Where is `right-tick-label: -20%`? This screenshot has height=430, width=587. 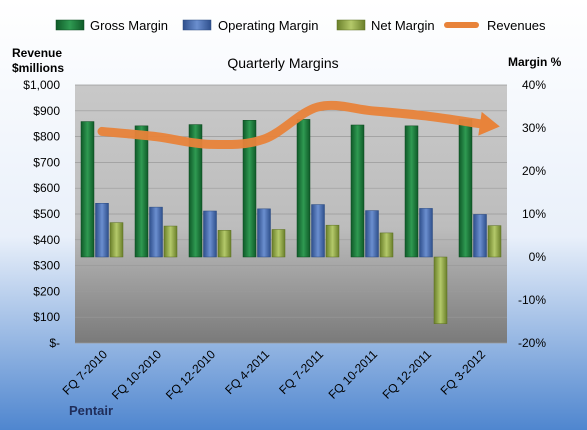 right-tick-label: -20% is located at coordinates (532, 343).